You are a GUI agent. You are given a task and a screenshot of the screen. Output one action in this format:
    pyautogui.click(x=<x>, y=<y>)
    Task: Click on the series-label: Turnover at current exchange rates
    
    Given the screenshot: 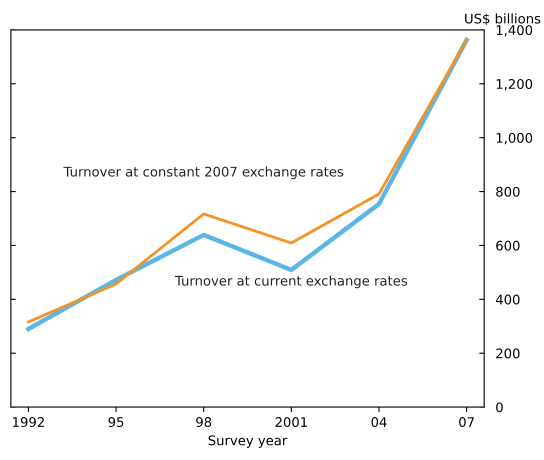 What is the action you would take?
    pyautogui.click(x=291, y=282)
    